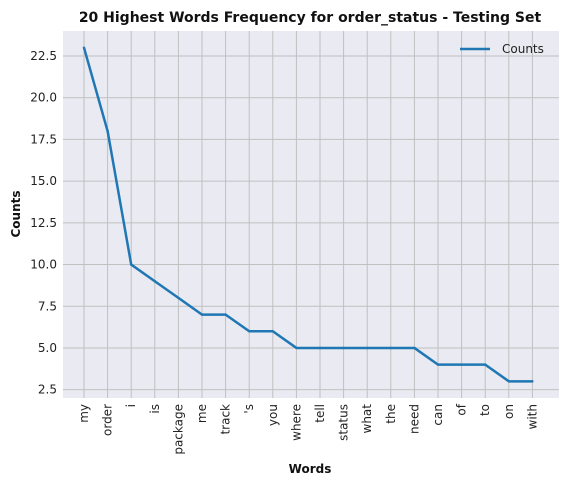 This screenshot has height=486, width=567. Describe the element at coordinates (16, 213) in the screenshot. I see `y-axis-label: Counts` at that location.